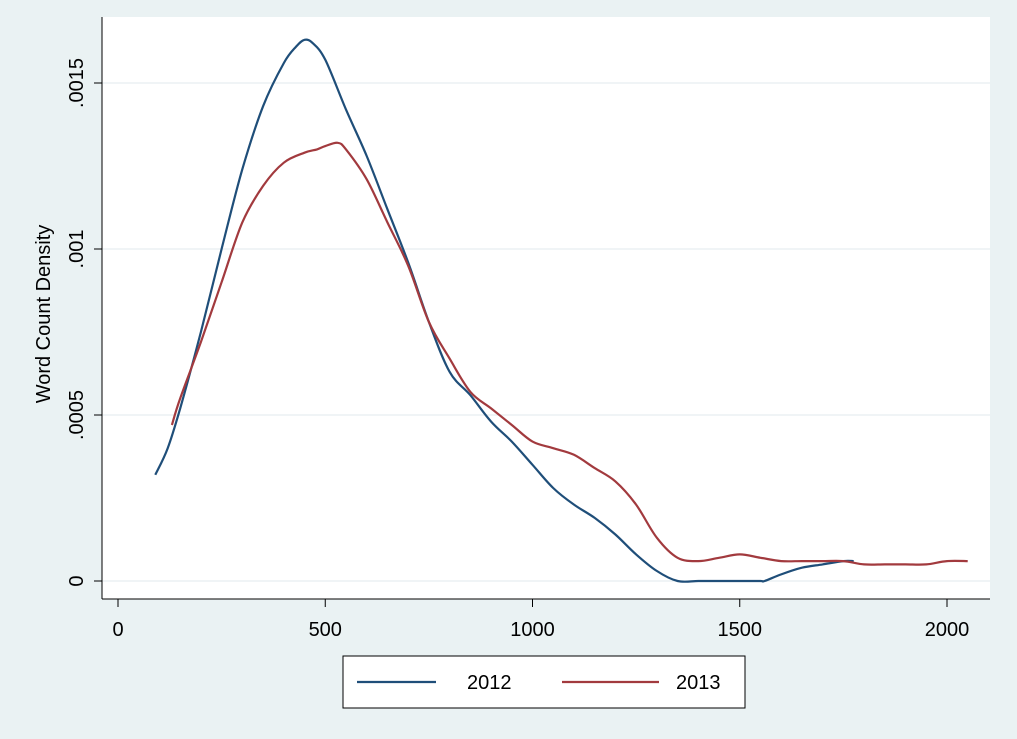 Image resolution: width=1017 pixels, height=739 pixels. I want to click on legend-label-2012: 2012, so click(489, 683).